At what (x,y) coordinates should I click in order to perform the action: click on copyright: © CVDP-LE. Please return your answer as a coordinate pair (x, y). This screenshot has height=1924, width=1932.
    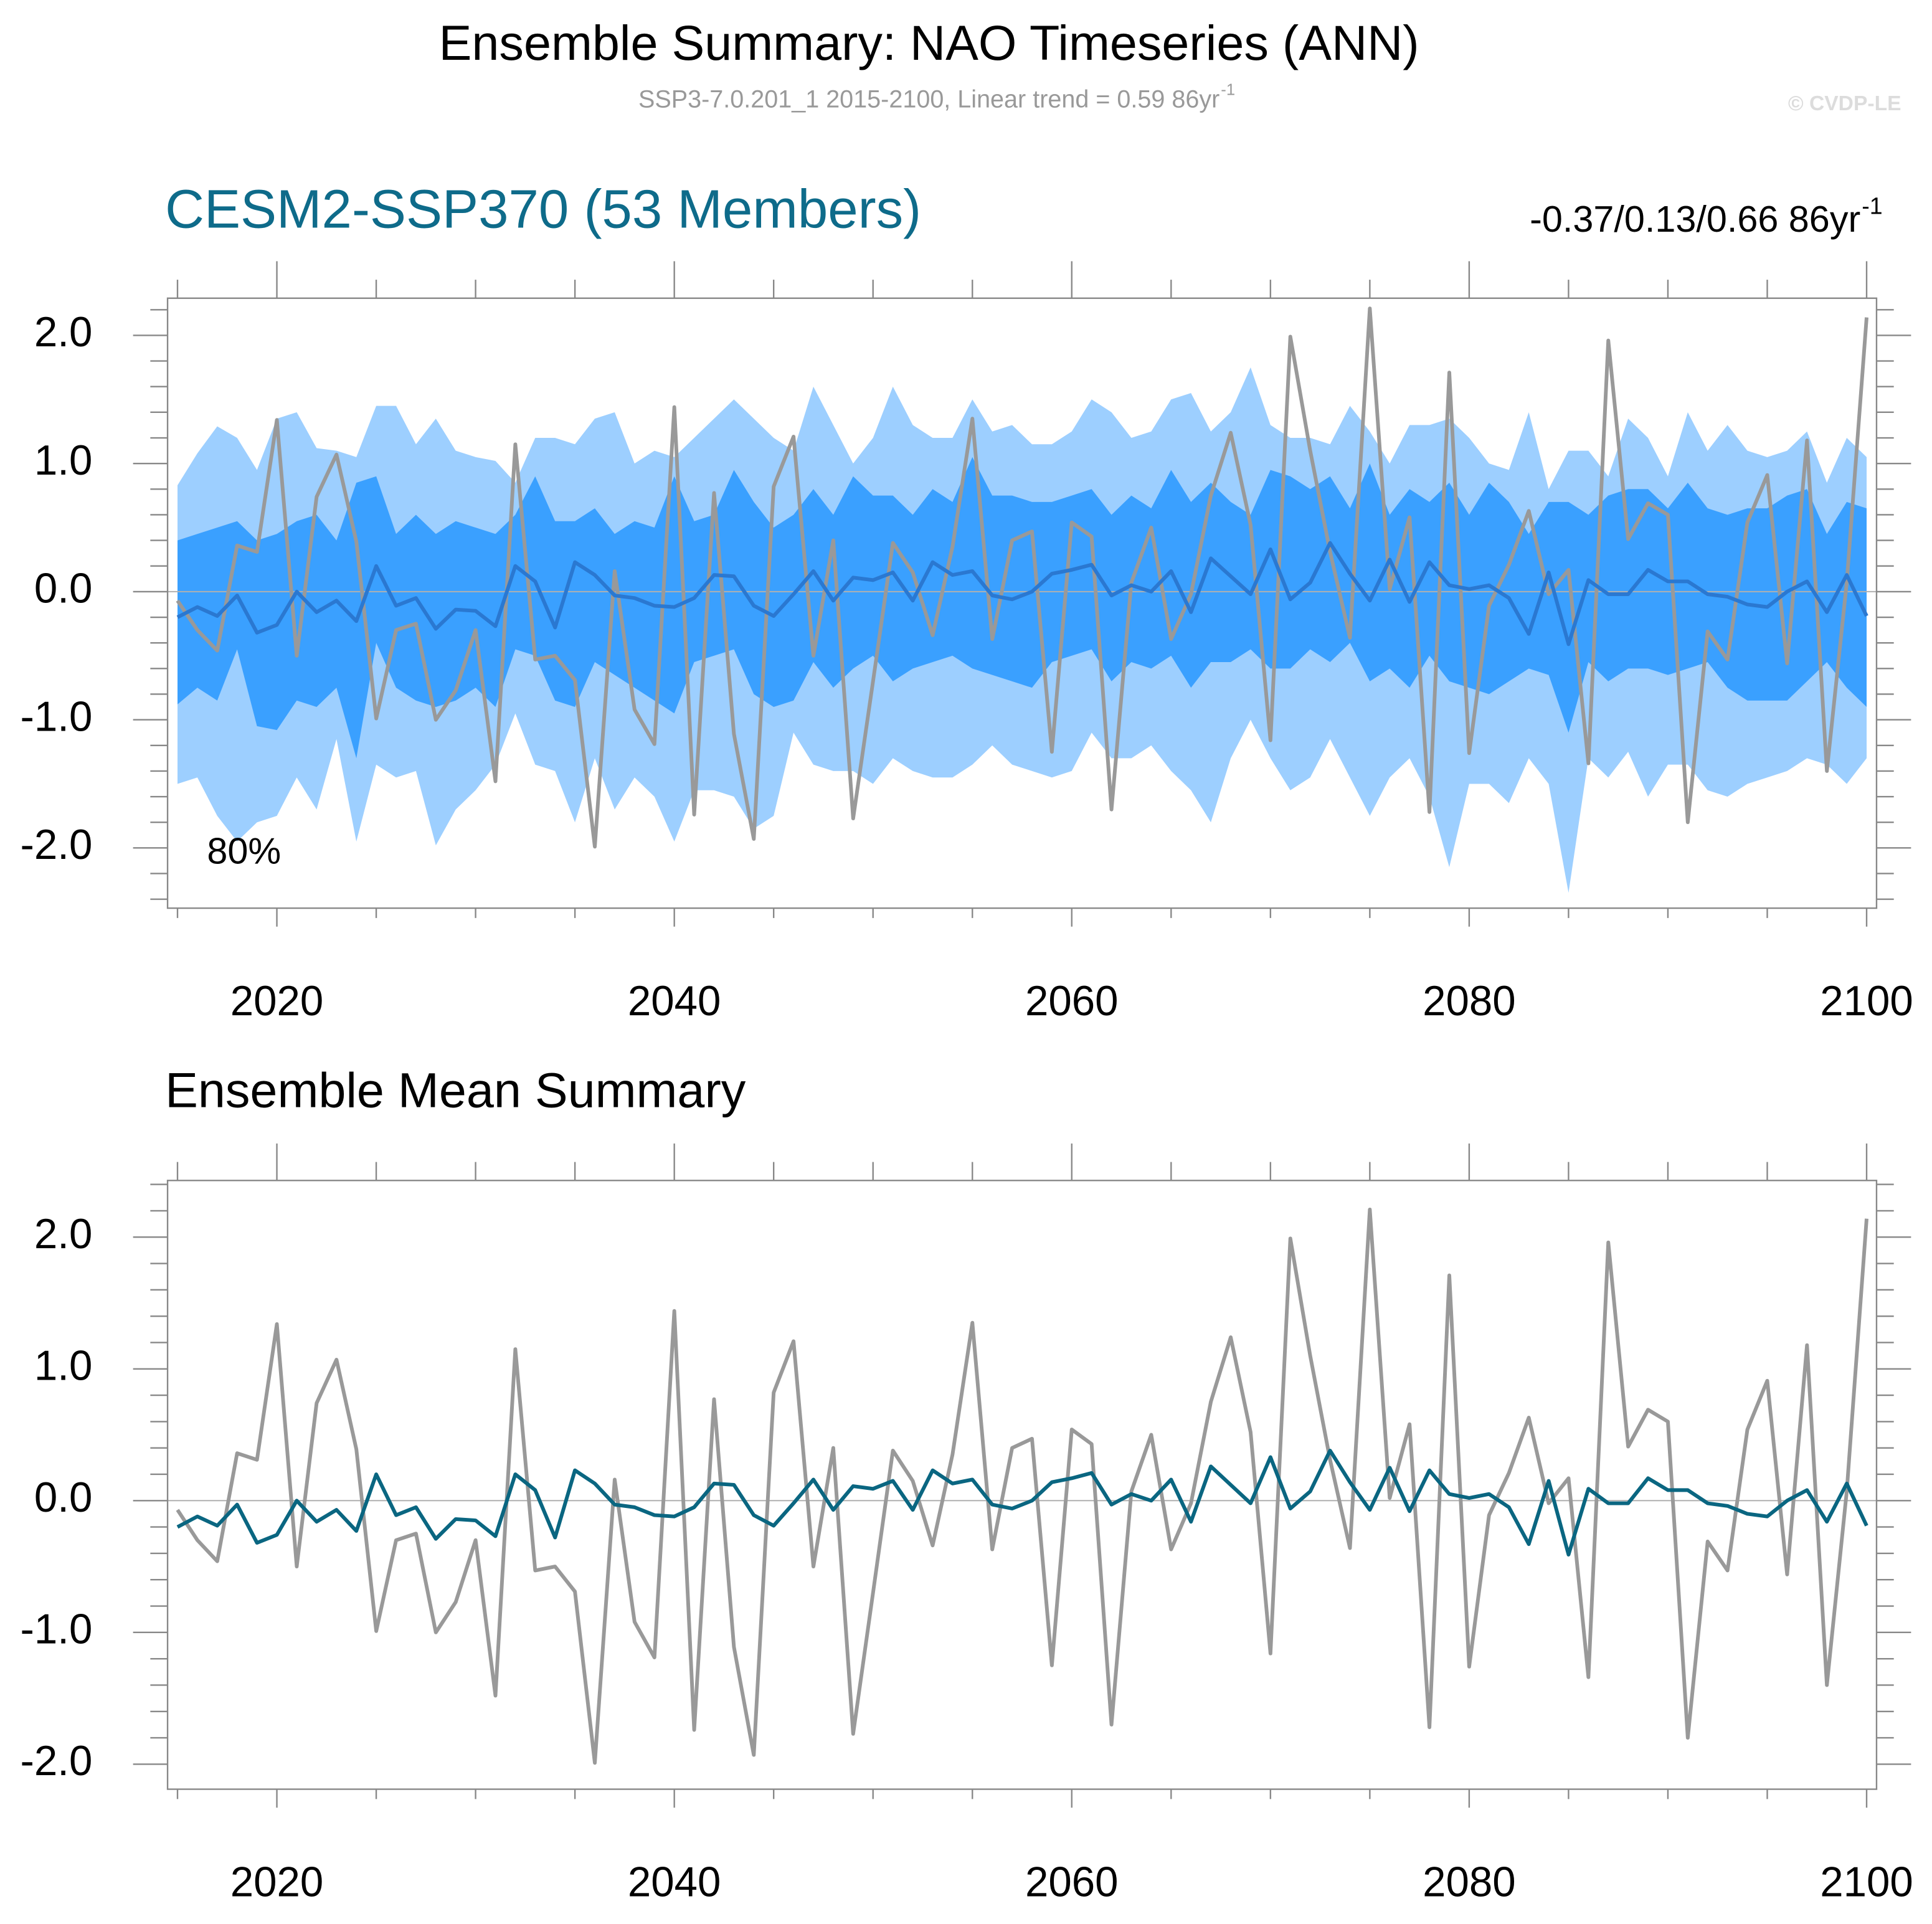
    Looking at the image, I should click on (1845, 103).